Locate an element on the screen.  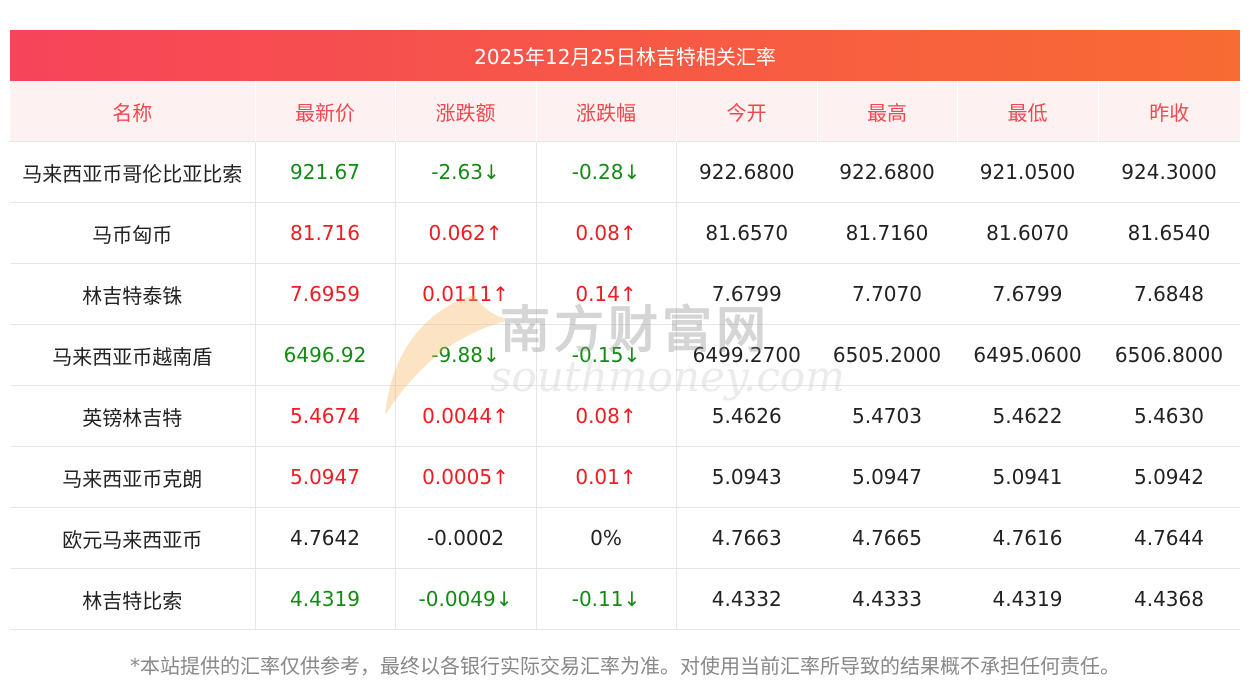
column-header-open: 今开 is located at coordinates (747, 111).